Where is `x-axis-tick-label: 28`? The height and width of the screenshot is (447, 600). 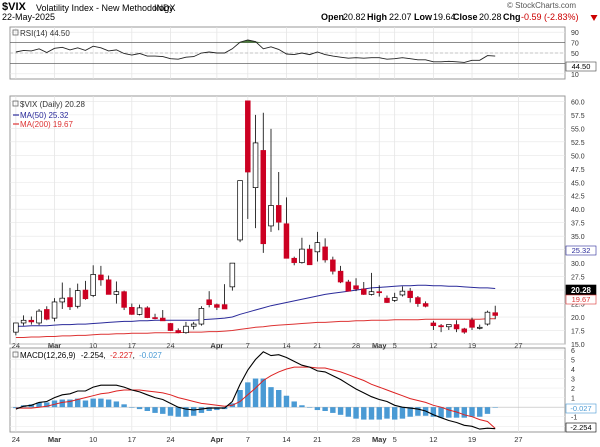
x-axis-tick-label: 28 is located at coordinates (356, 439).